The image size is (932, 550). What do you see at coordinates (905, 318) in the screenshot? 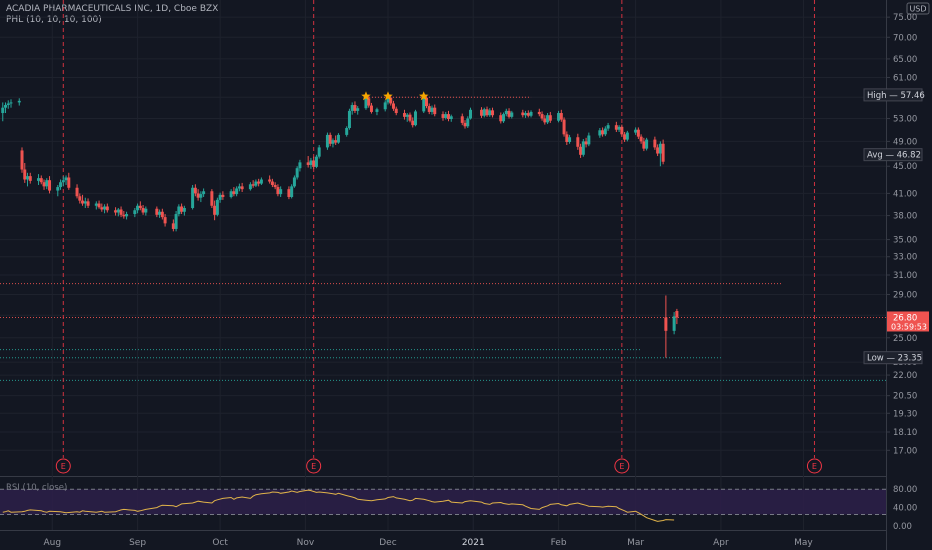
I see `last-price-label: 26.80` at bounding box center [905, 318].